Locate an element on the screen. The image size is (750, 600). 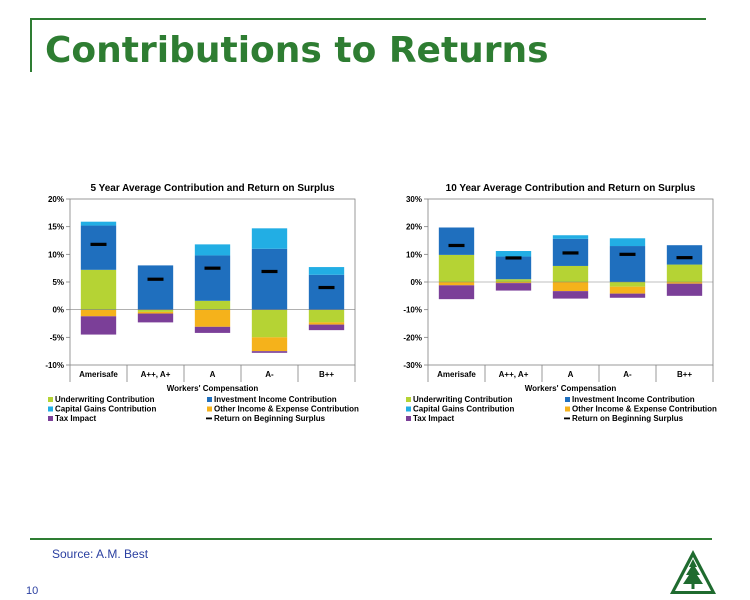
y-tick-label: 30% is located at coordinates (414, 199).